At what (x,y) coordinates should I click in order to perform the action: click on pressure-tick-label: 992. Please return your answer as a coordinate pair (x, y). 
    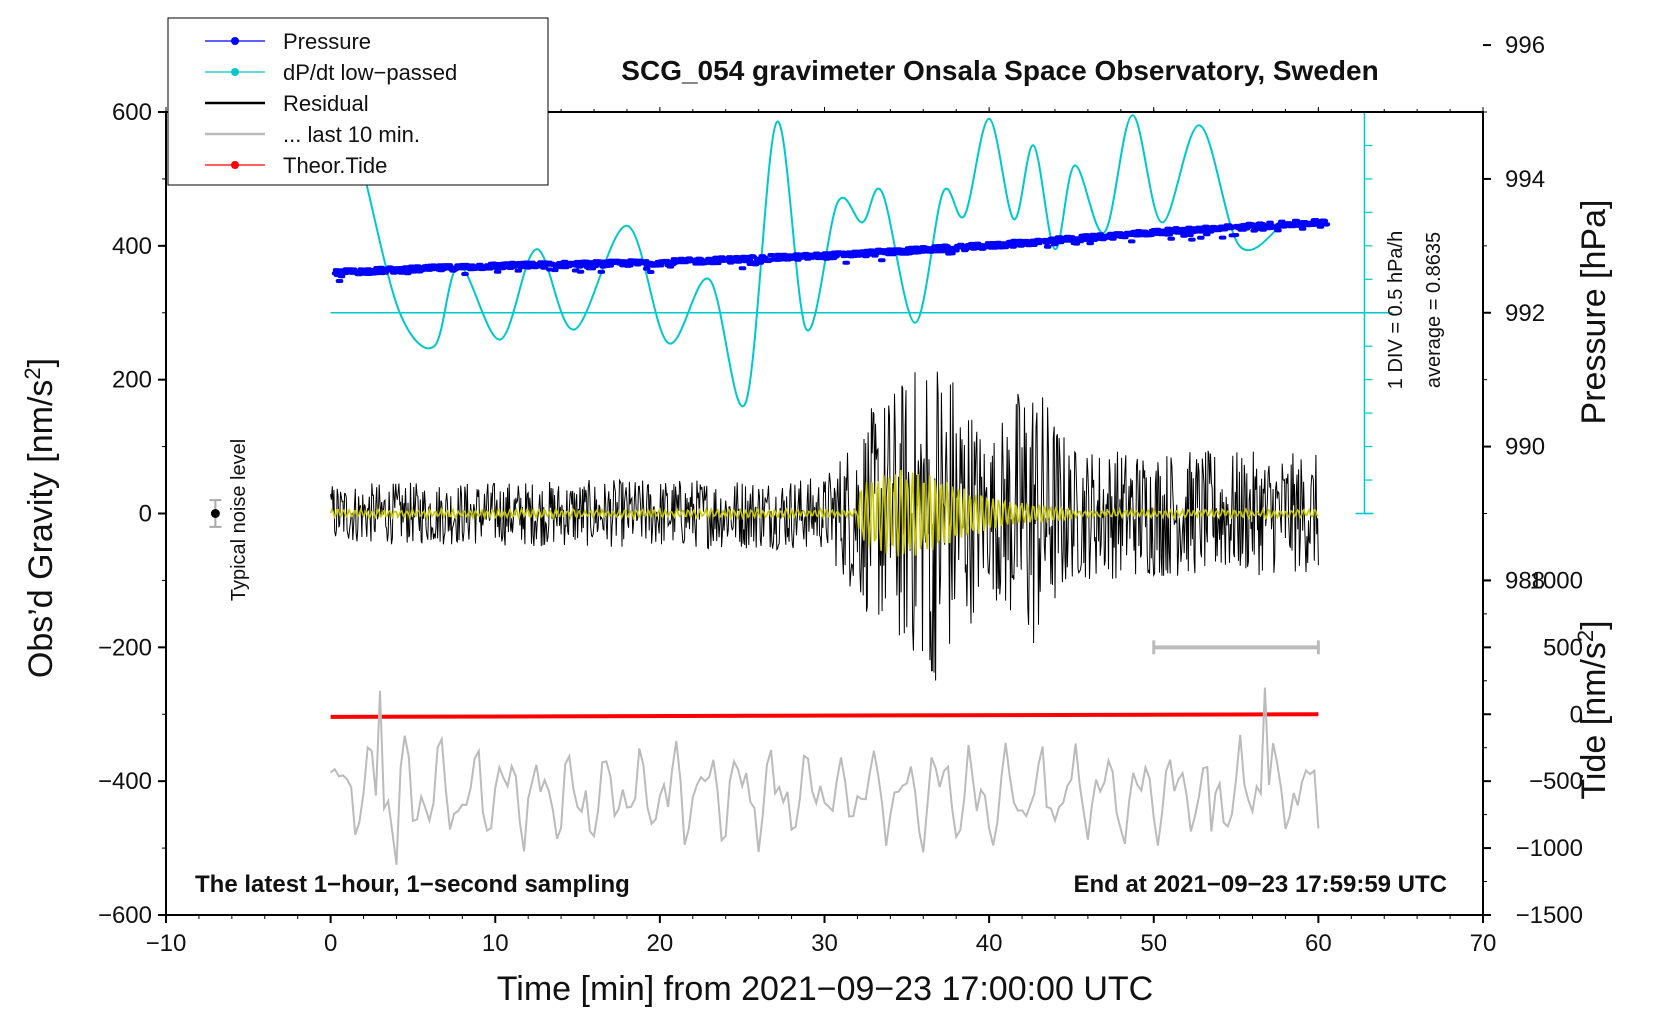
    Looking at the image, I should click on (1525, 313).